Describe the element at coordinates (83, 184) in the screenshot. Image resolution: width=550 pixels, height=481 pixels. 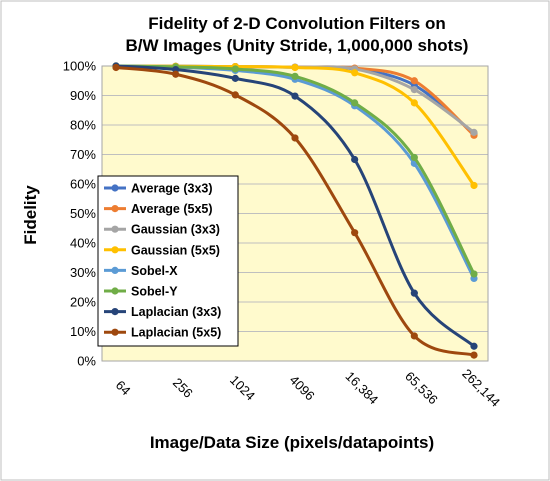
I see `y-tick-label: 60%` at that location.